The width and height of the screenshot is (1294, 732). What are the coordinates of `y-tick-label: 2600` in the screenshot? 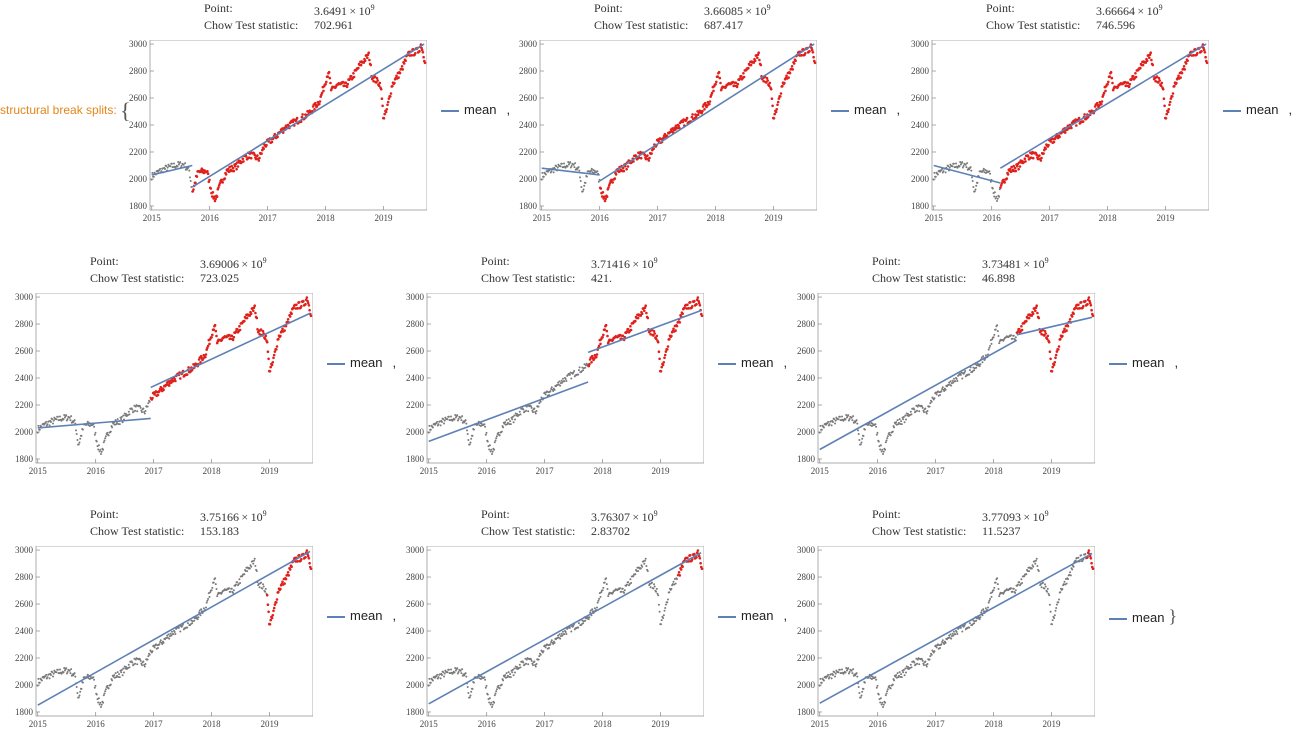 It's located at (24, 351).